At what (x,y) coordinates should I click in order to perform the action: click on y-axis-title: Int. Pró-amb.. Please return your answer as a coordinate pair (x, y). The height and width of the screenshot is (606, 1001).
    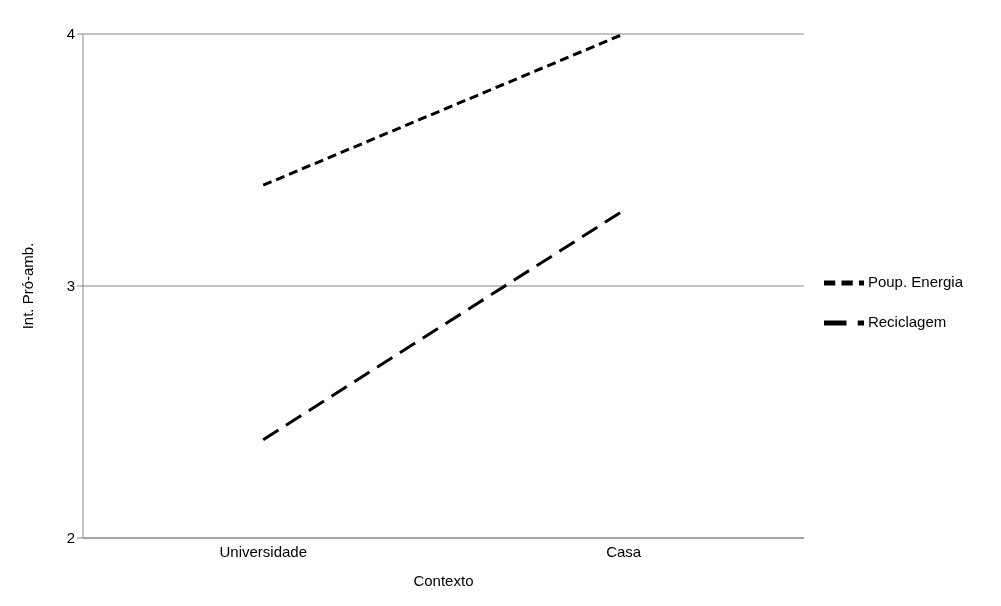
    Looking at the image, I should click on (28, 286).